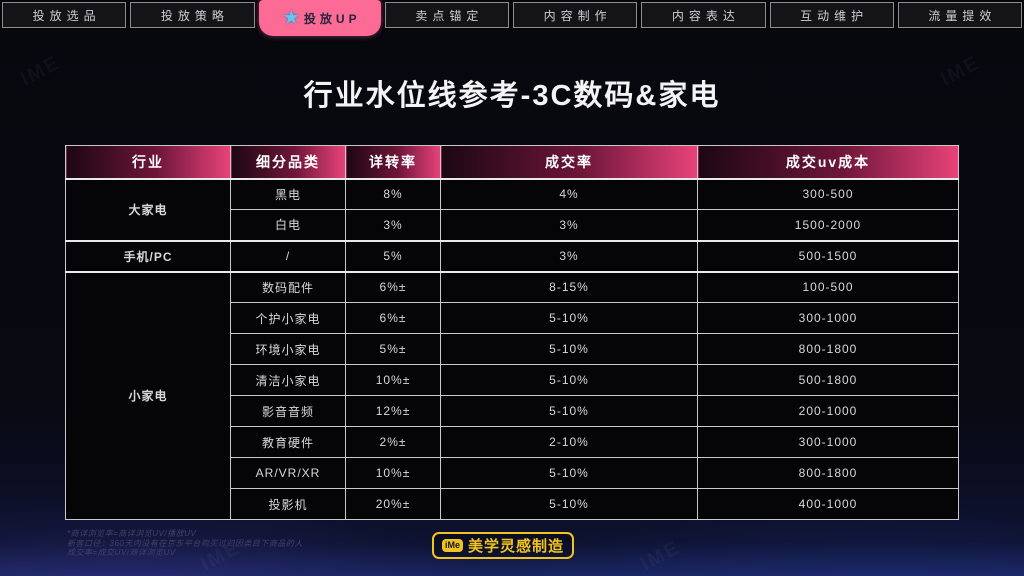 The image size is (1024, 576). Describe the element at coordinates (288, 504) in the screenshot. I see `subcategory-cell: 投影机` at that location.